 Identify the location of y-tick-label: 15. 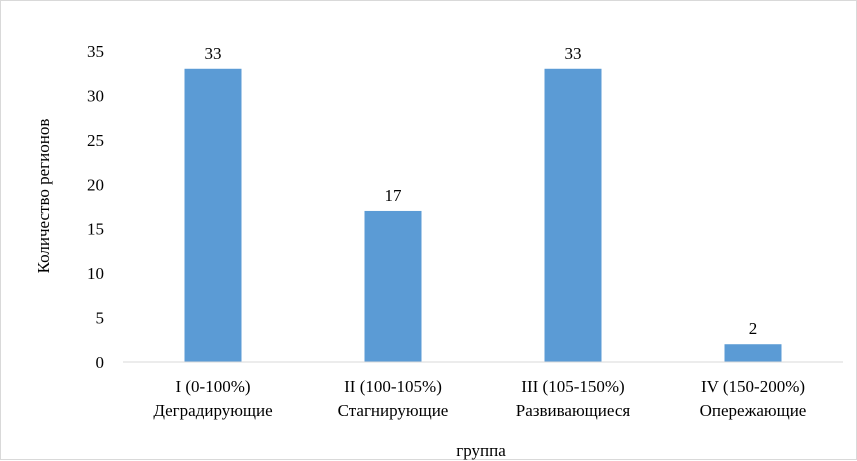
(95, 229).